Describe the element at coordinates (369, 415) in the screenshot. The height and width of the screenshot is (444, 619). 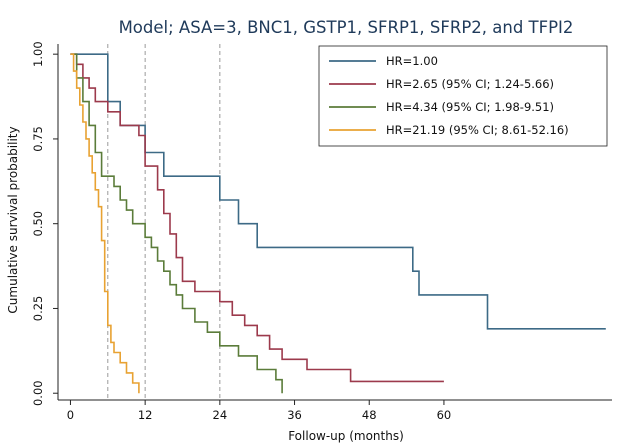
I see `x-tick-label-48: 48` at that location.